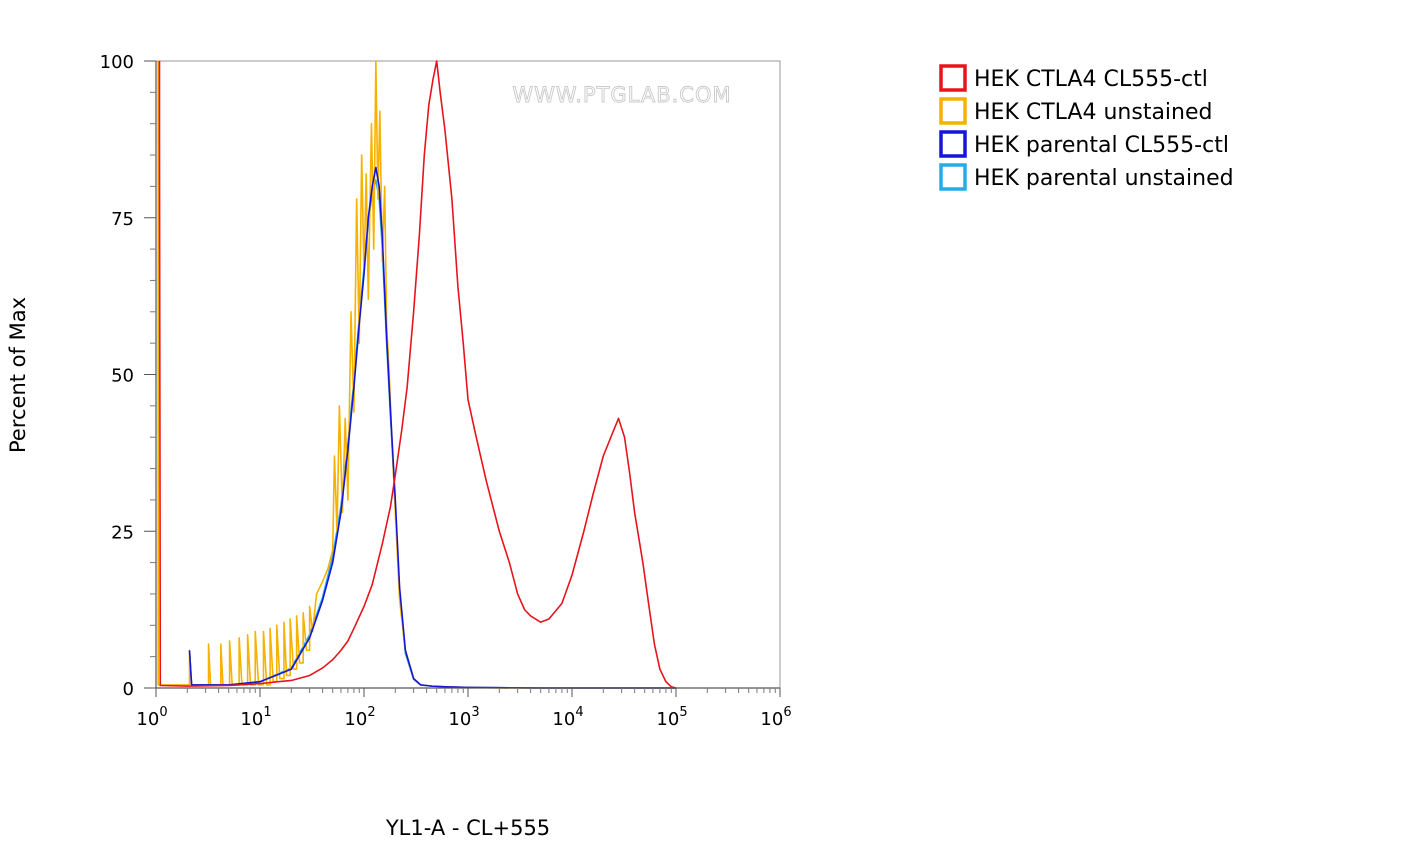 The height and width of the screenshot is (844, 1406). What do you see at coordinates (128, 689) in the screenshot?
I see `y-tick-label: 0` at bounding box center [128, 689].